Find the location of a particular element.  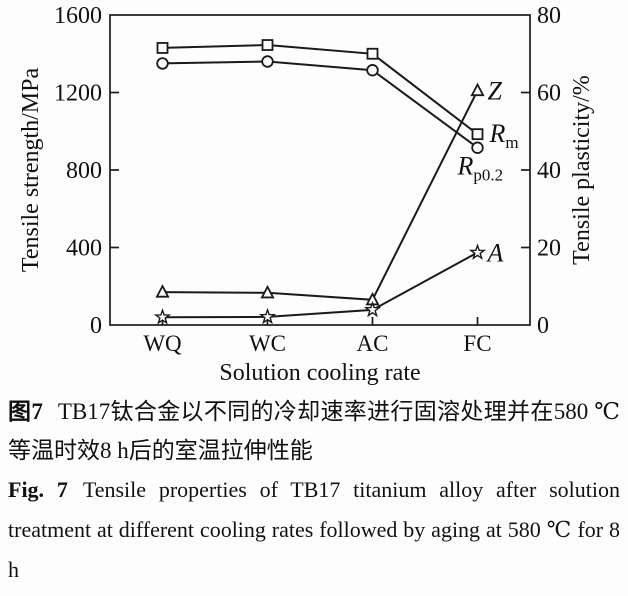

right-axis: 0 20 40 60 80 Tensile plasticity/% is located at coordinates (558, 171).